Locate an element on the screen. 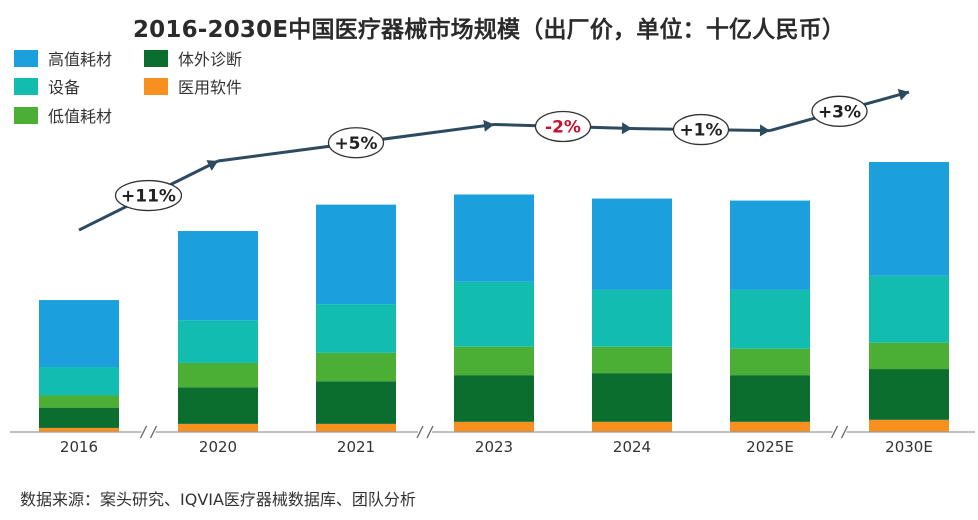 The height and width of the screenshot is (520, 978). x-tick-label: 2023 is located at coordinates (494, 447).